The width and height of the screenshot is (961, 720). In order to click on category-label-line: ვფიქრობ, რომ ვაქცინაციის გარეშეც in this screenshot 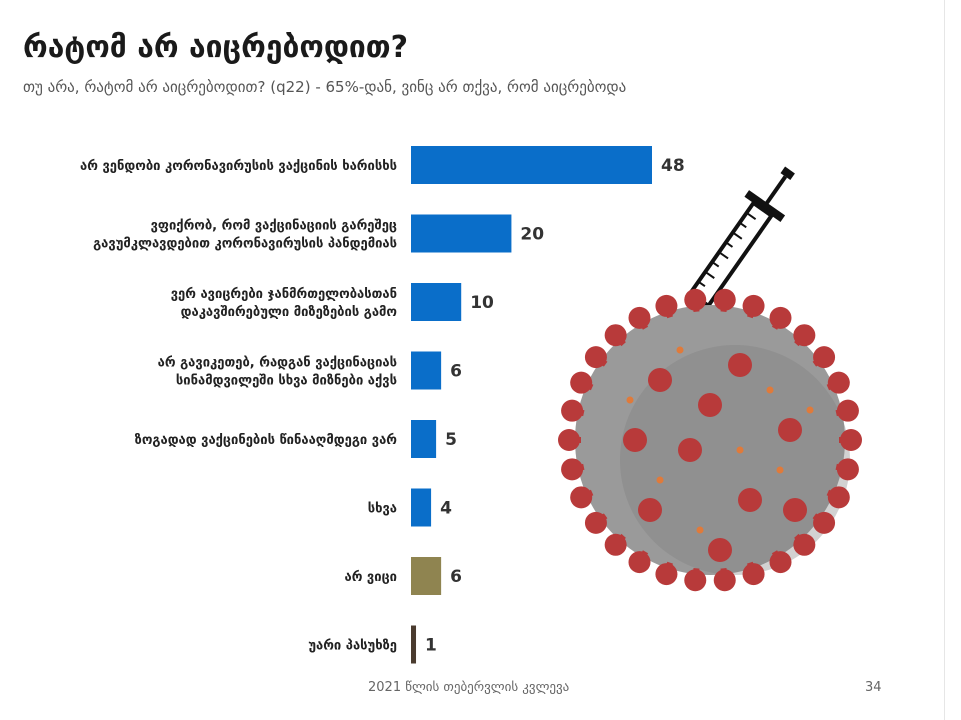, I will do `click(274, 226)`.